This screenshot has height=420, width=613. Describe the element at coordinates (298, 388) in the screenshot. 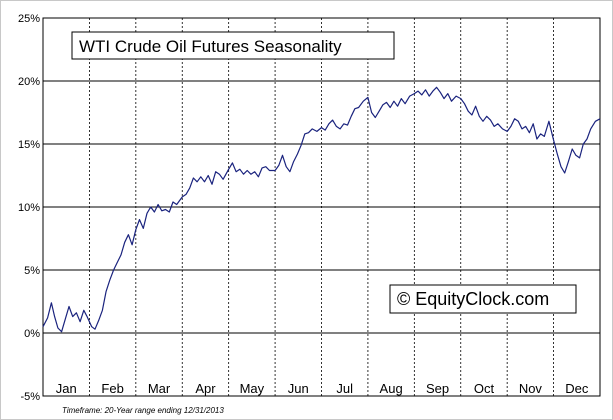

I see `x-tick-label-jun: Jun` at that location.